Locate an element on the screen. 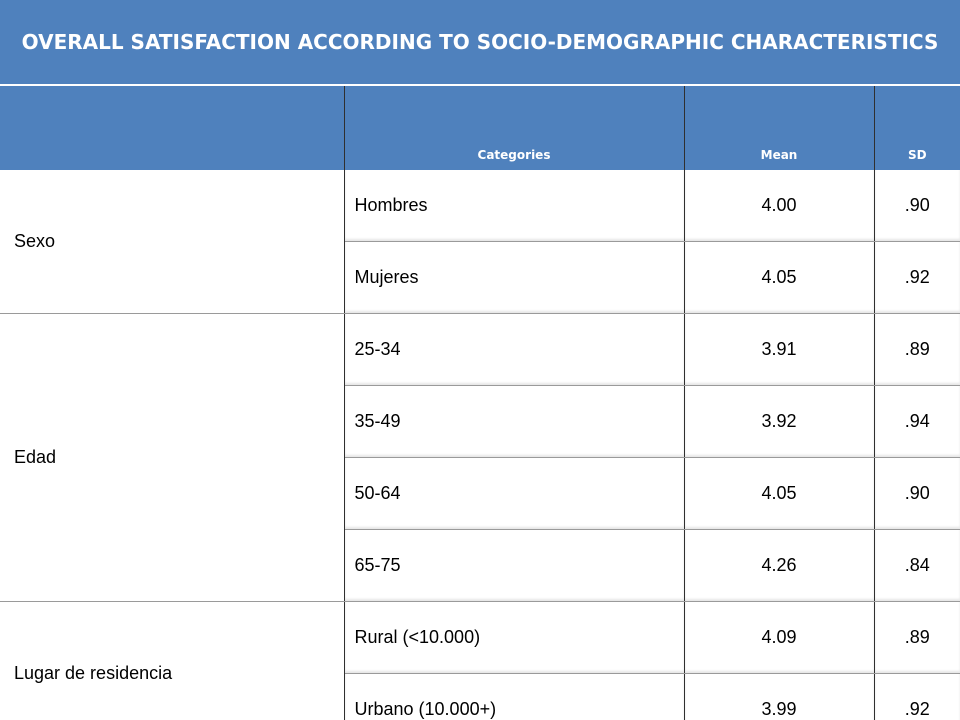  category-cell: Hombres is located at coordinates (514, 206).